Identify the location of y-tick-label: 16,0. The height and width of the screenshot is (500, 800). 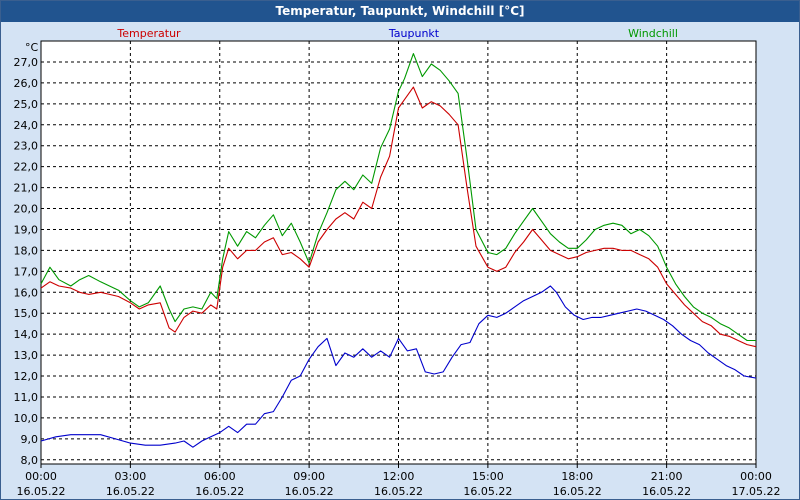
(26, 292).